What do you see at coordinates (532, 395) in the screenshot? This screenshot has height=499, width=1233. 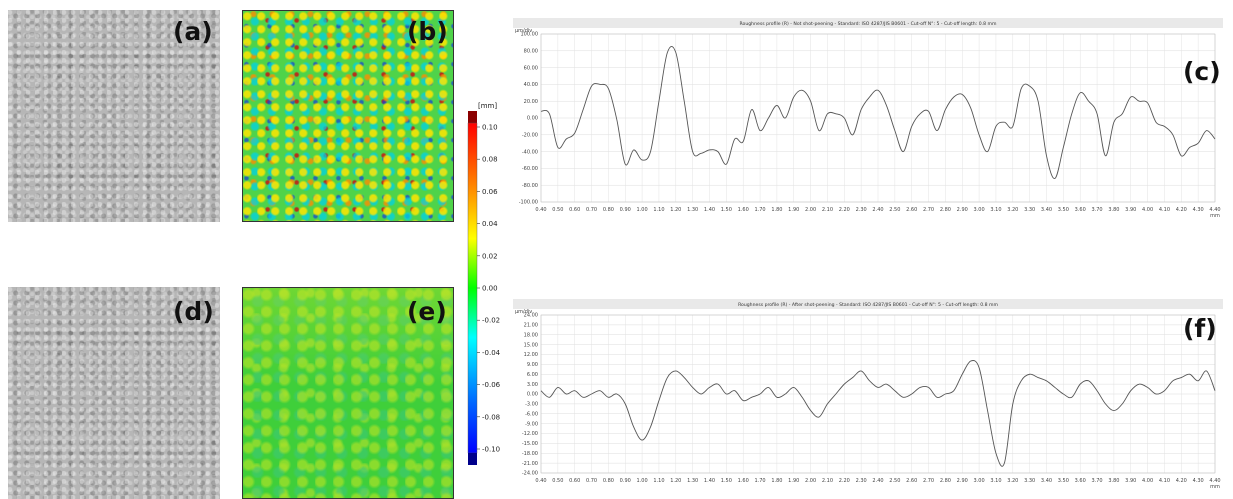 I see `y-tick-label: 0.00` at bounding box center [532, 395].